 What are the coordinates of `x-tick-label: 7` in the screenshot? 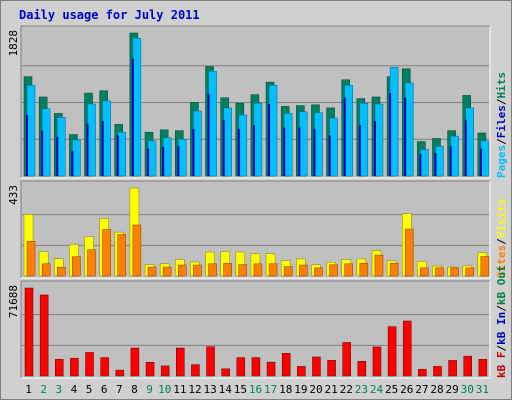 It's located at (119, 389).